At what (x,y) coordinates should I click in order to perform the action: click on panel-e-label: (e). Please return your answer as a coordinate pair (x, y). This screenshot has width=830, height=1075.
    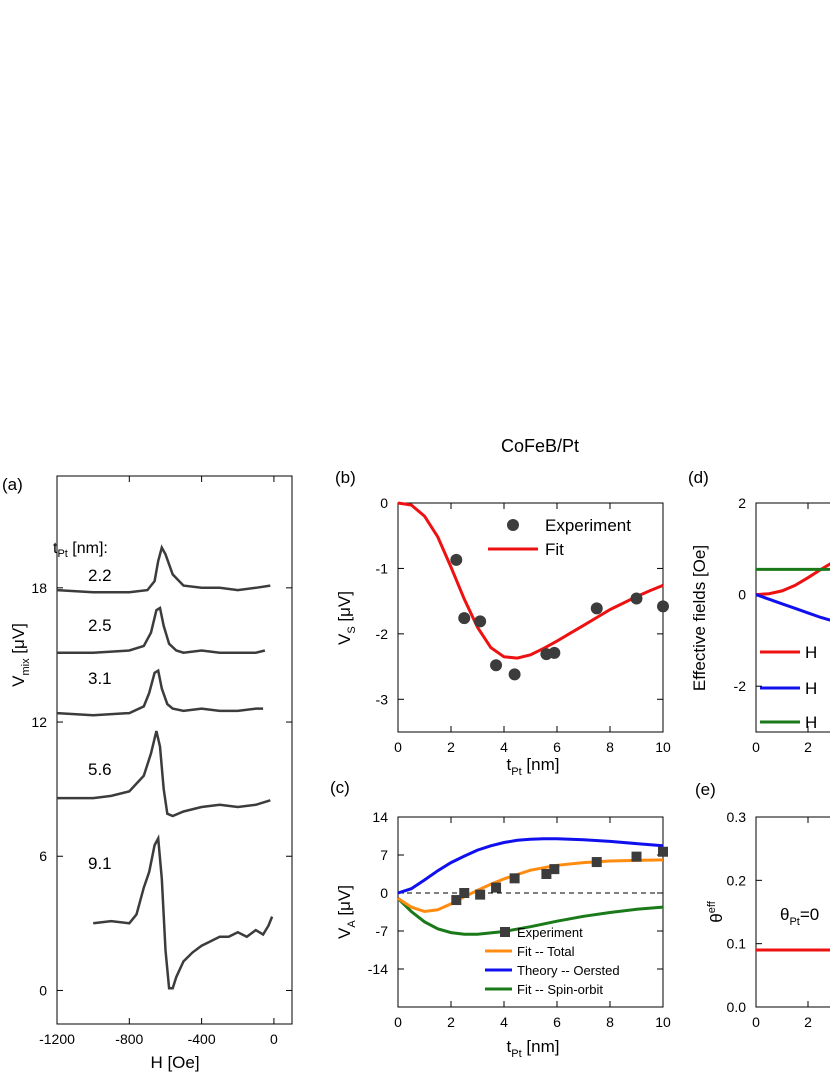
    Looking at the image, I should click on (705, 789).